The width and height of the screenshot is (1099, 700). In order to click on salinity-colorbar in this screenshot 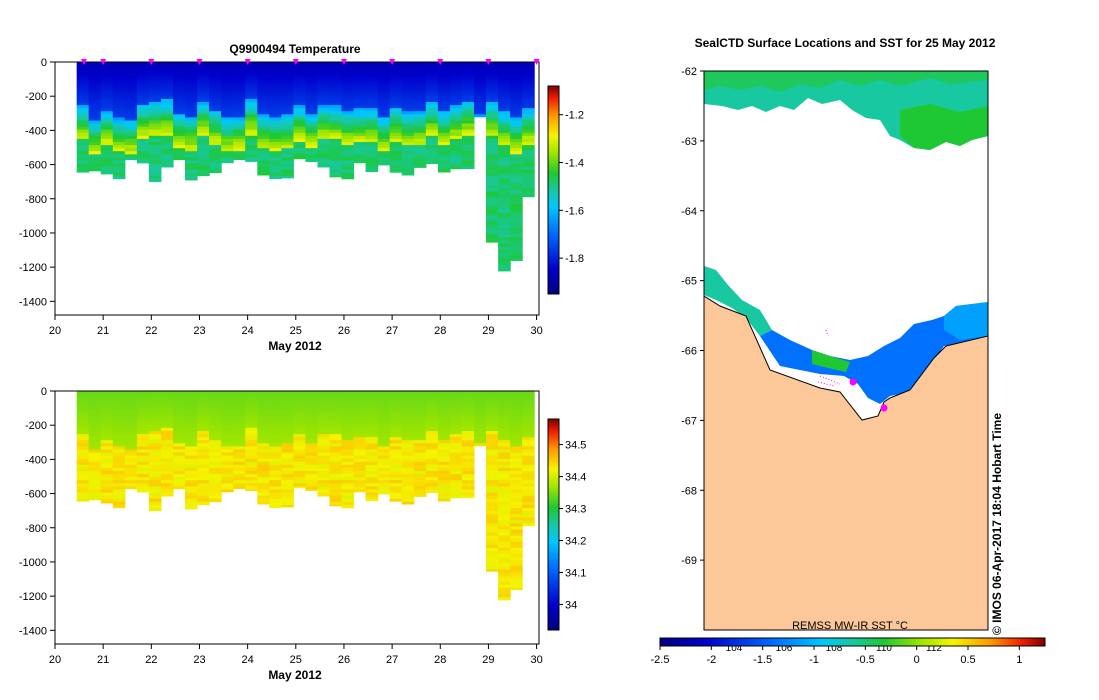, I will do `click(553, 524)`.